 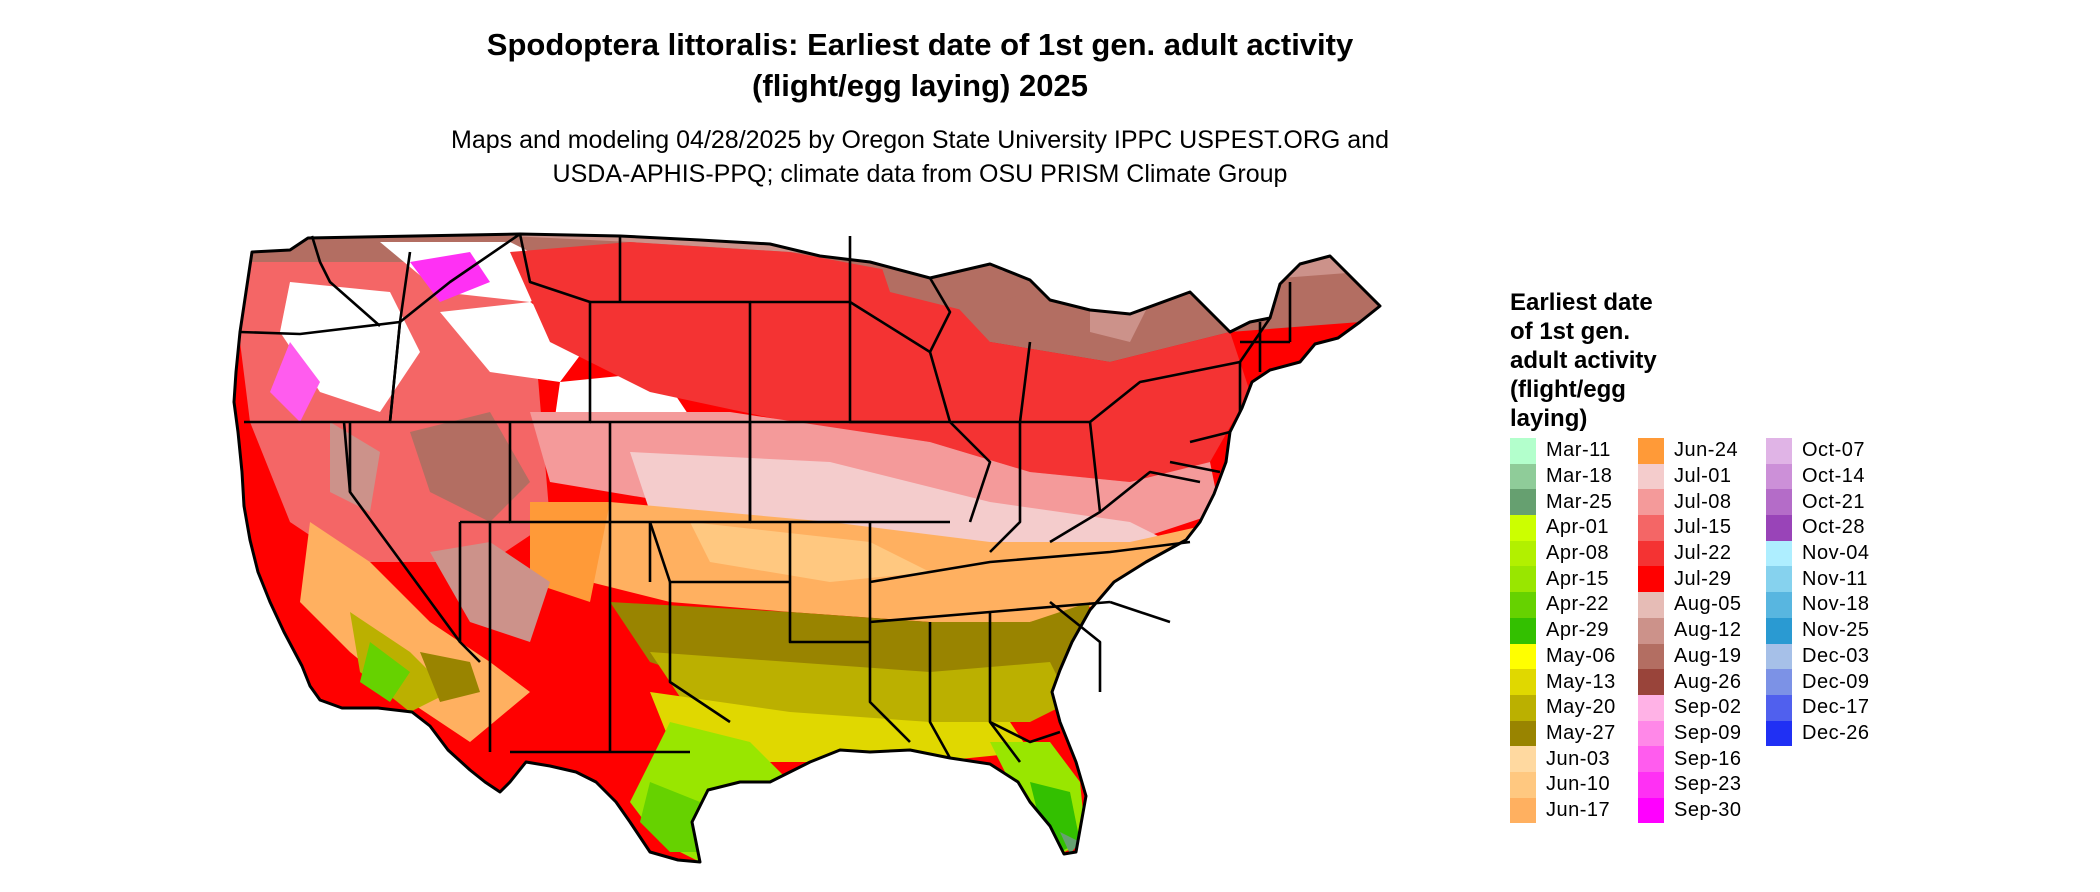 What do you see at coordinates (1703, 501) in the screenshot?
I see `legend-label: Jul-08` at bounding box center [1703, 501].